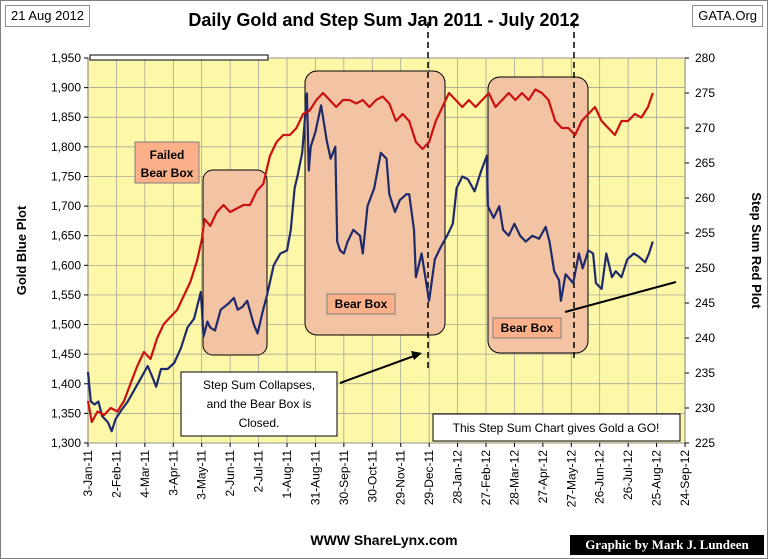 The width and height of the screenshot is (768, 559). Describe the element at coordinates (705, 268) in the screenshot. I see `y2-tick-label: 250` at that location.